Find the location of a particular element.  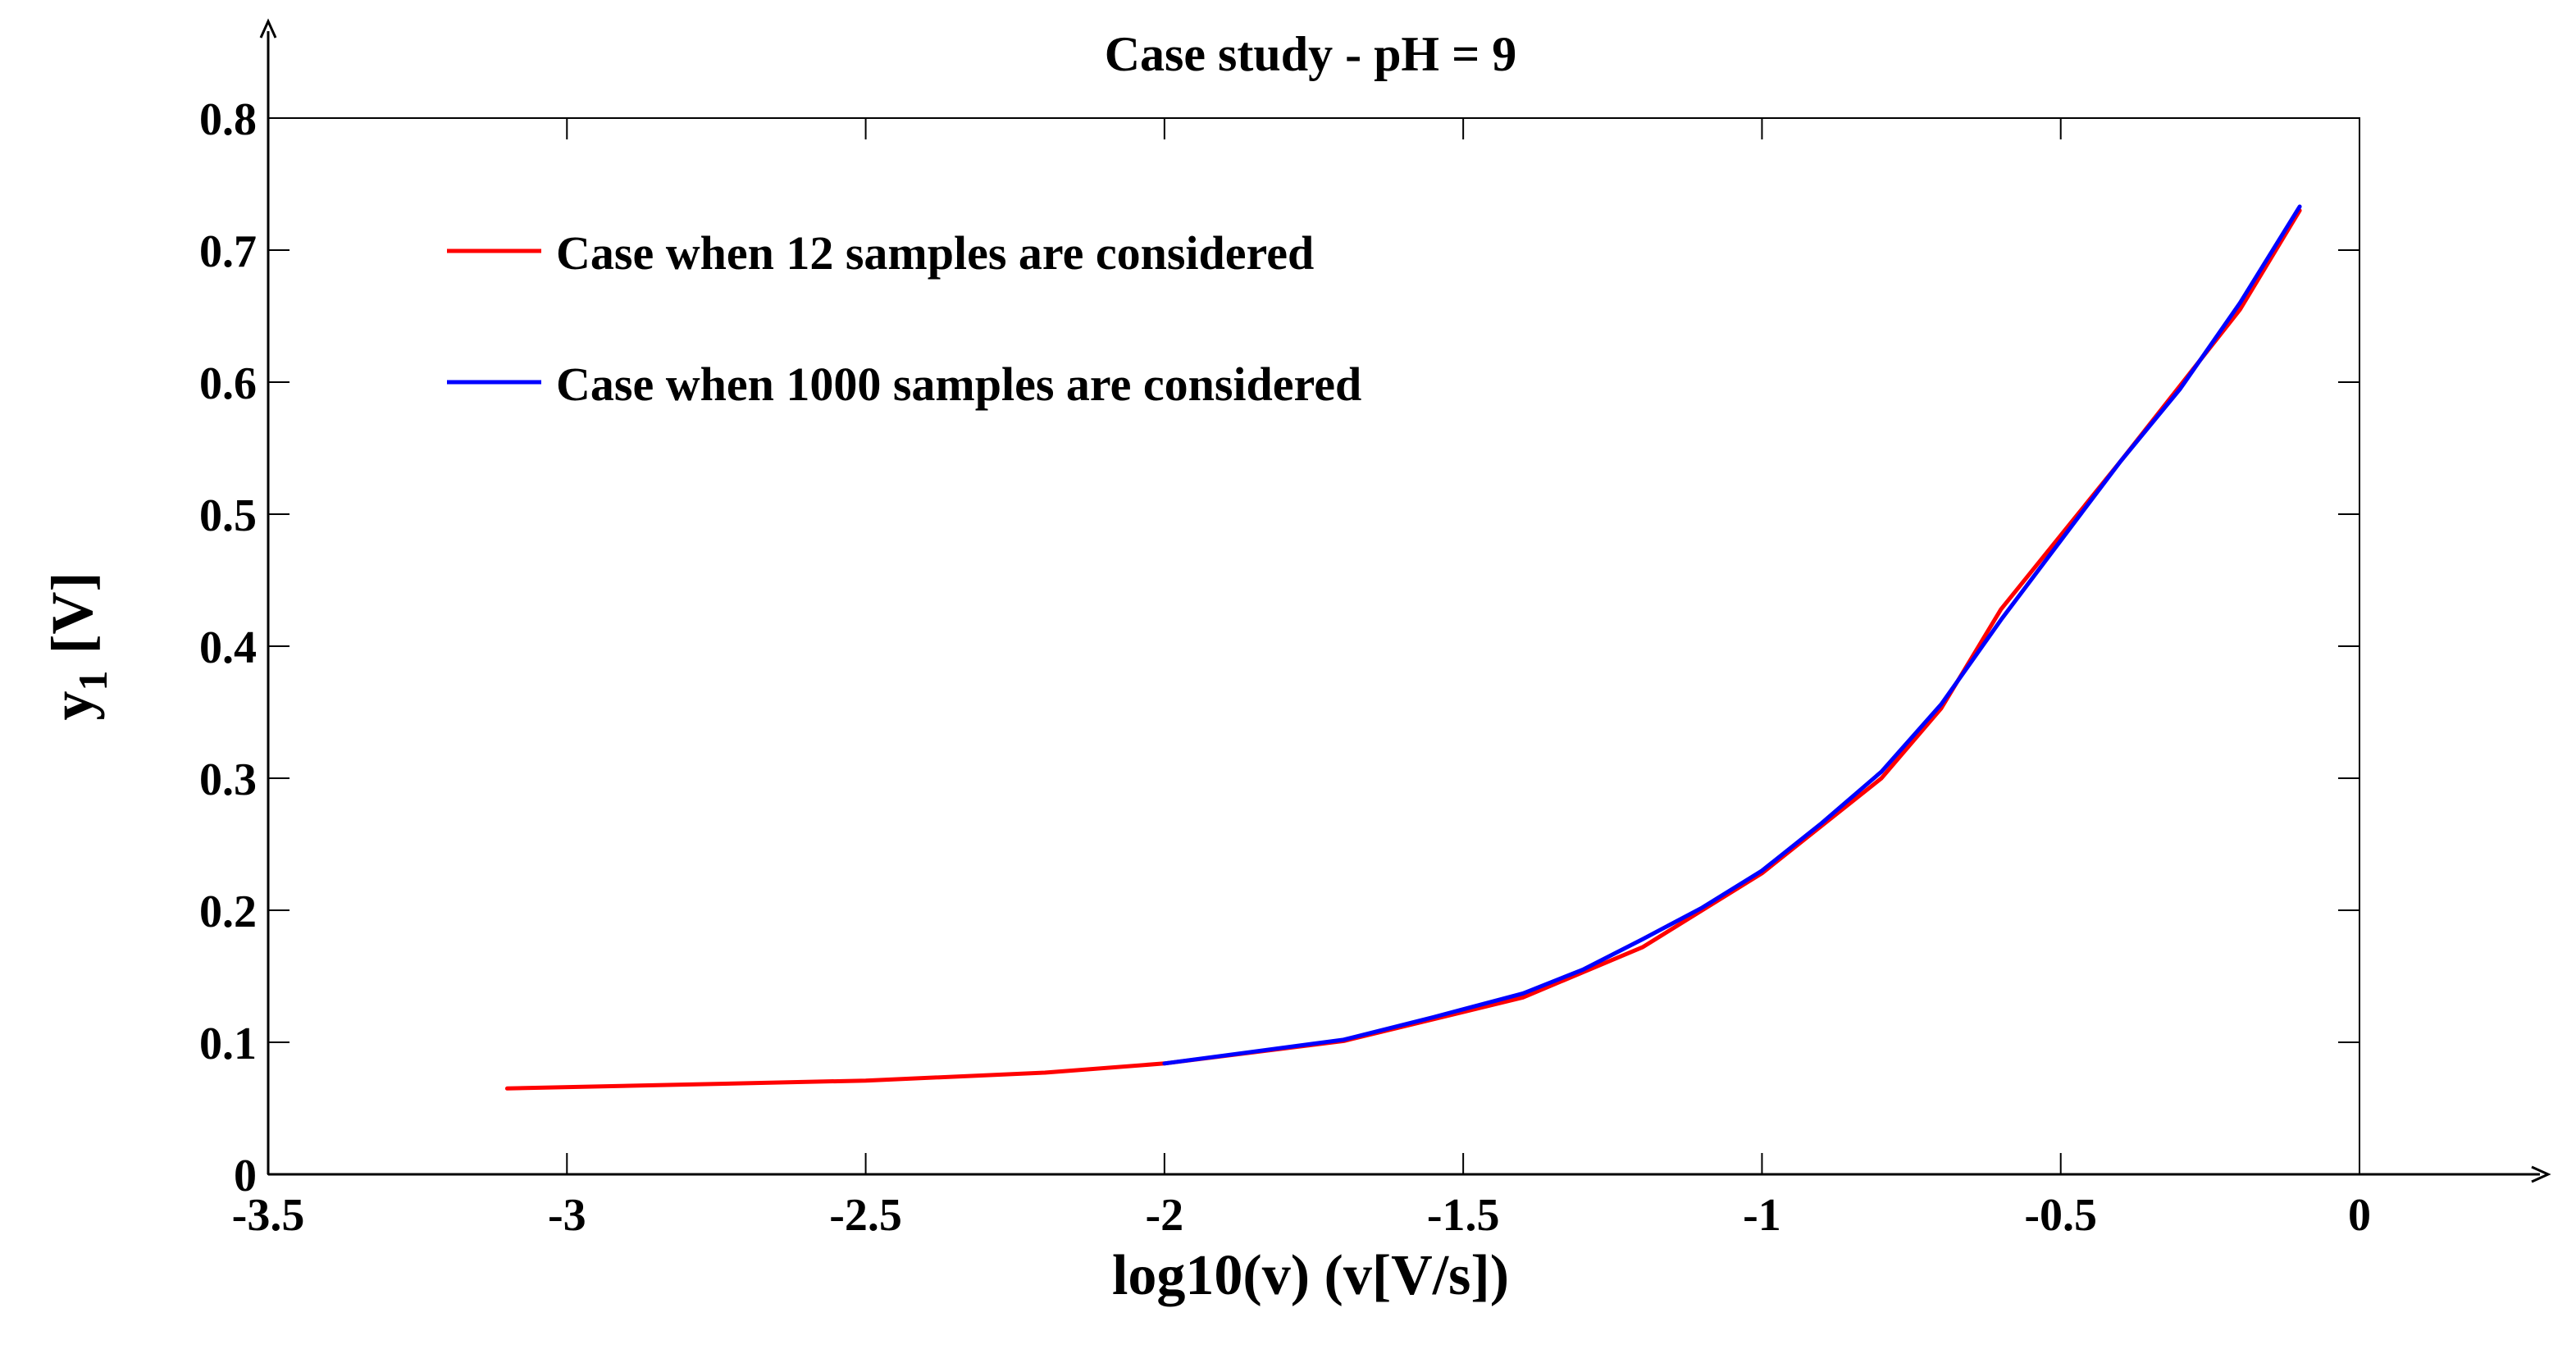

y-tick-label: 0.5 is located at coordinates (228, 515).